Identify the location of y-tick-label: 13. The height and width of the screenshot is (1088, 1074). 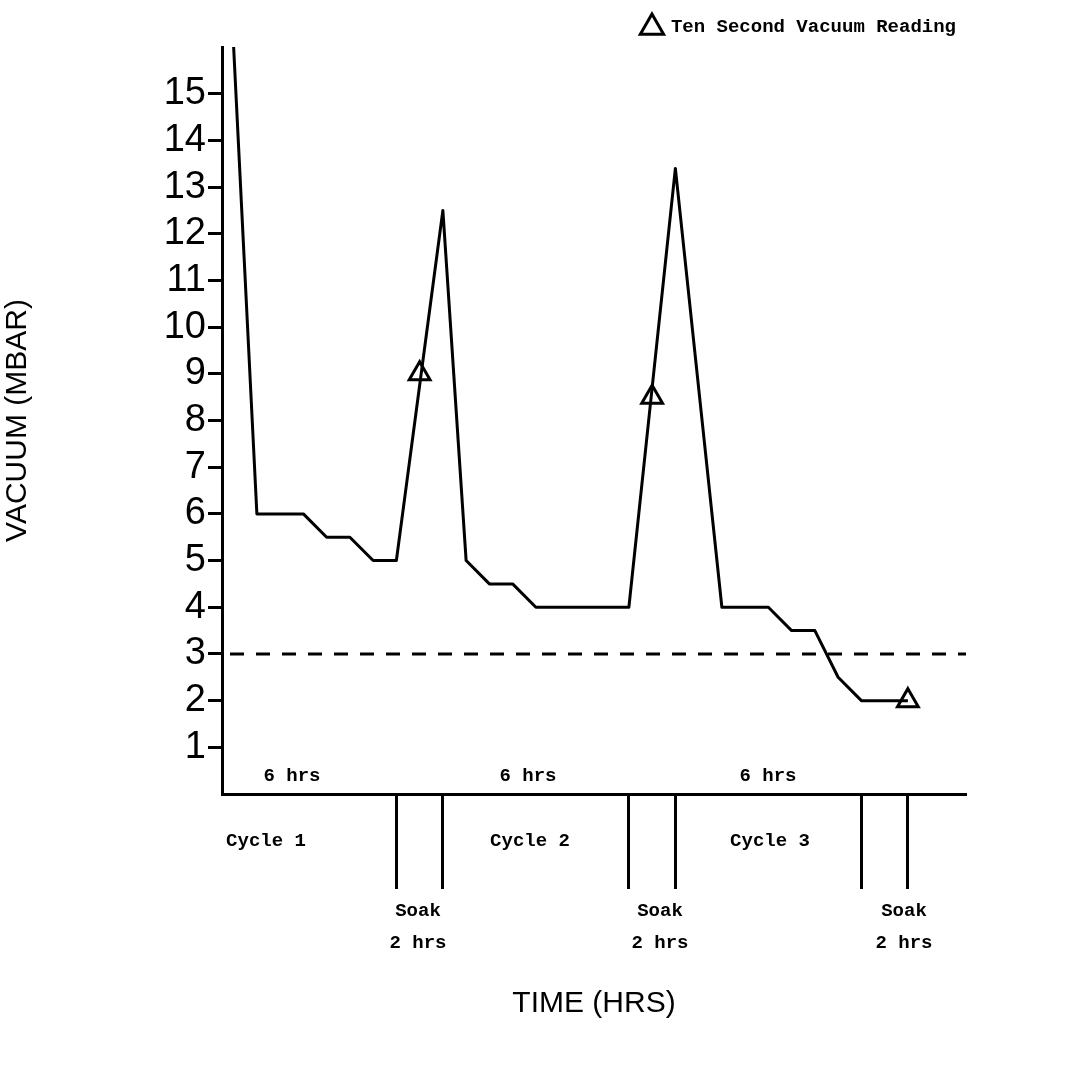
(184, 184).